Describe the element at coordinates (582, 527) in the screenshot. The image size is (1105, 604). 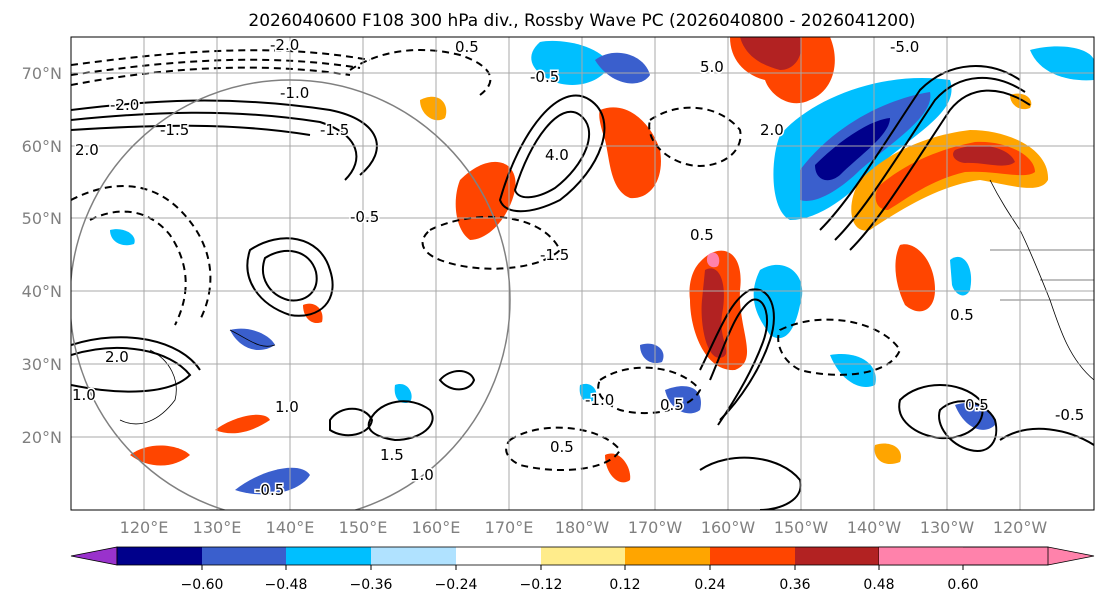
I see `lon-tick-label: 180°W` at that location.